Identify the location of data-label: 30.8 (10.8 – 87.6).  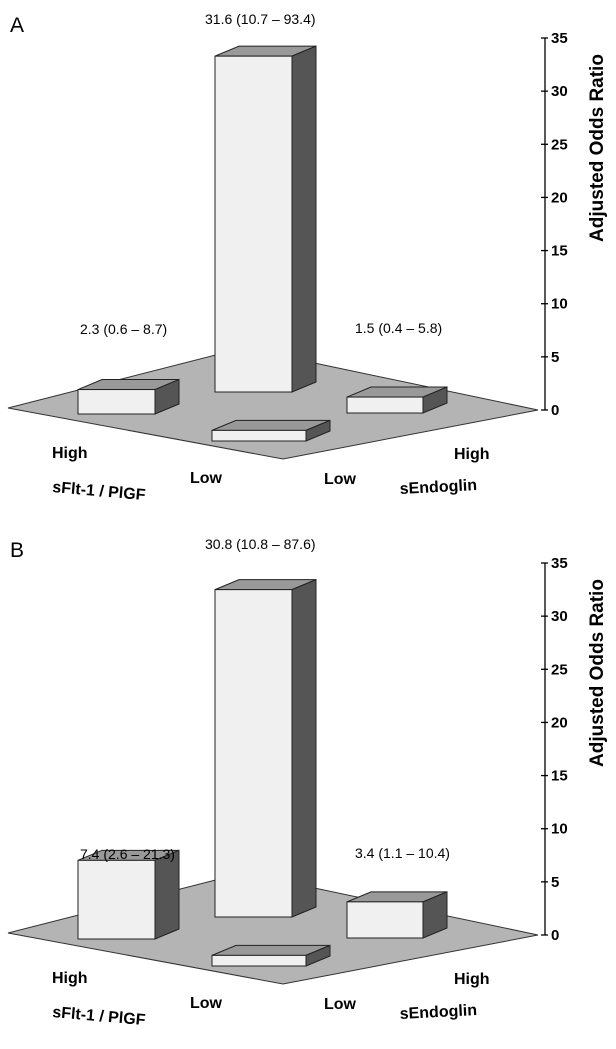
(260, 544).